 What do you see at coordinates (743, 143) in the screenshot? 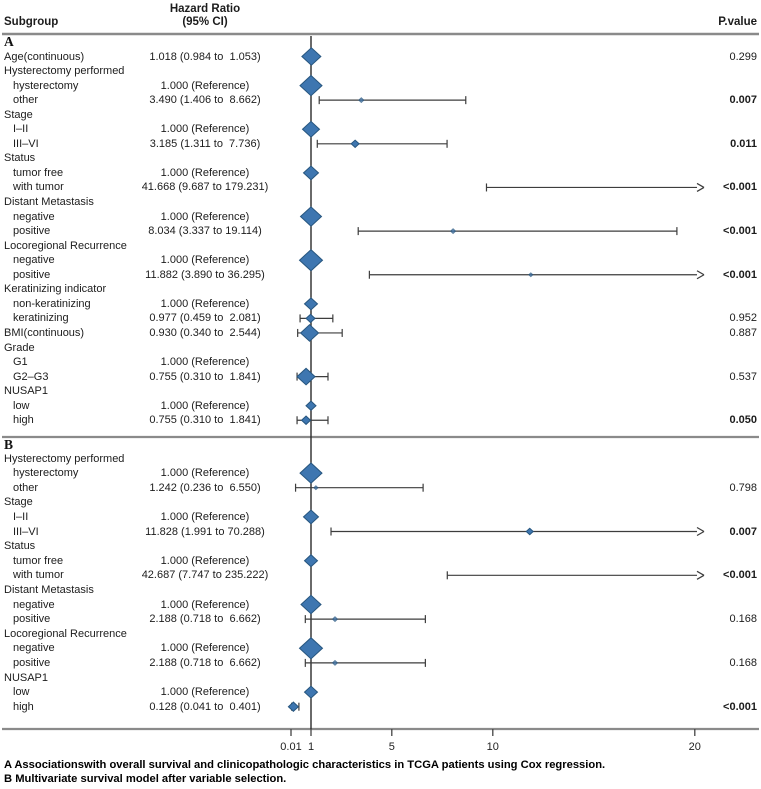
I see `p-value: 0.011` at bounding box center [743, 143].